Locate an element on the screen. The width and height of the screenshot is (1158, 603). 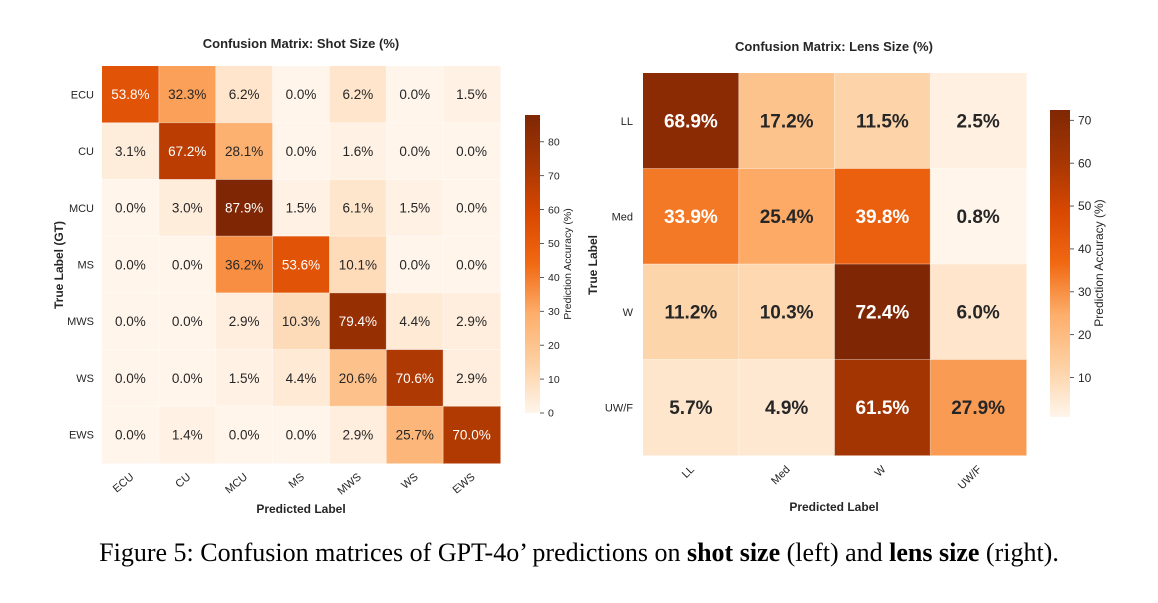
cell-value-label: 87.9% is located at coordinates (244, 208).